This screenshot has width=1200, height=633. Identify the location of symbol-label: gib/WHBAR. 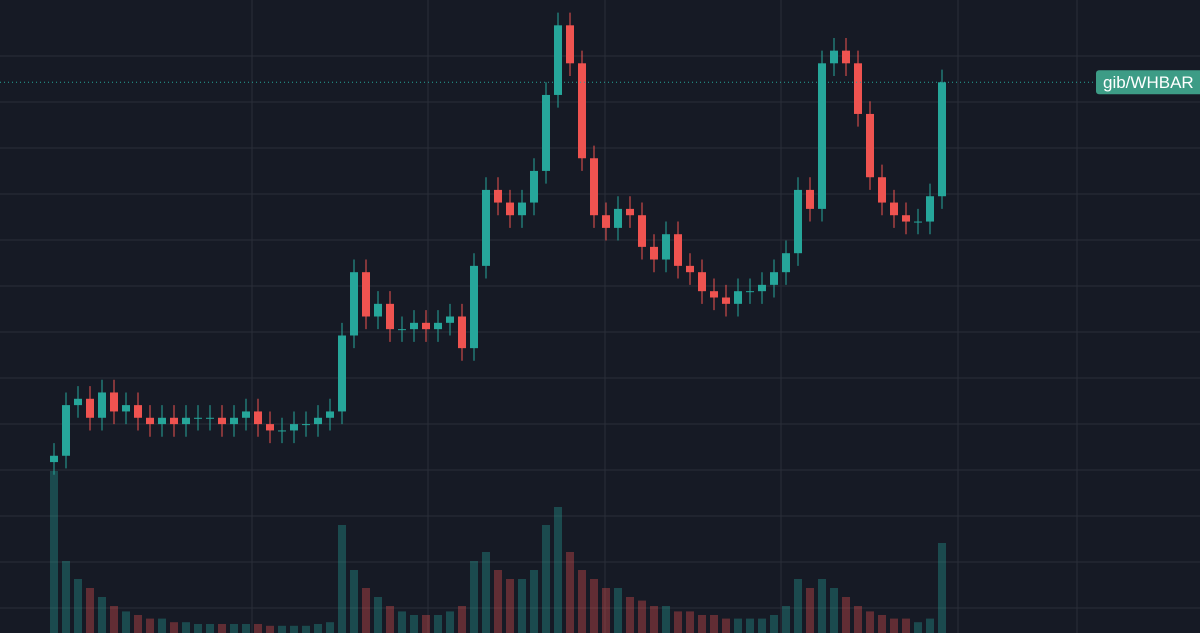
(1148, 82).